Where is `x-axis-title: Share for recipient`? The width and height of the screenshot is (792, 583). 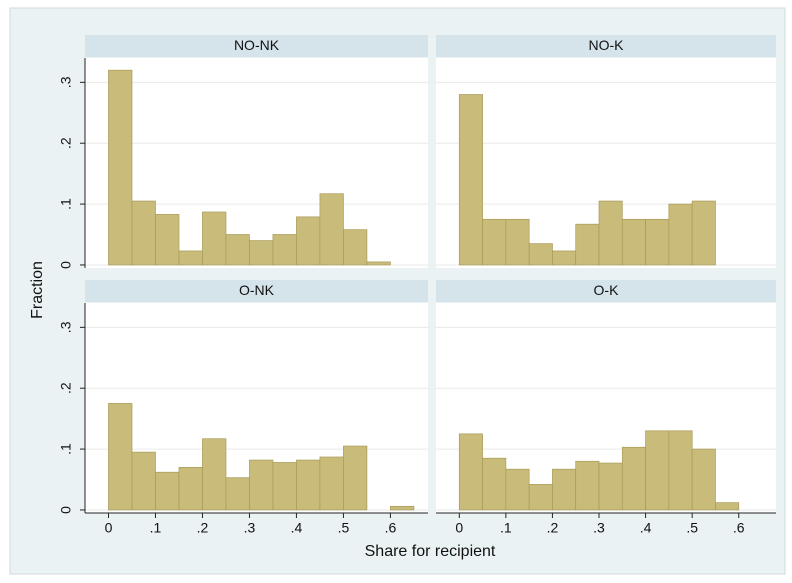
x-axis-title: Share for recipient is located at coordinates (430, 551).